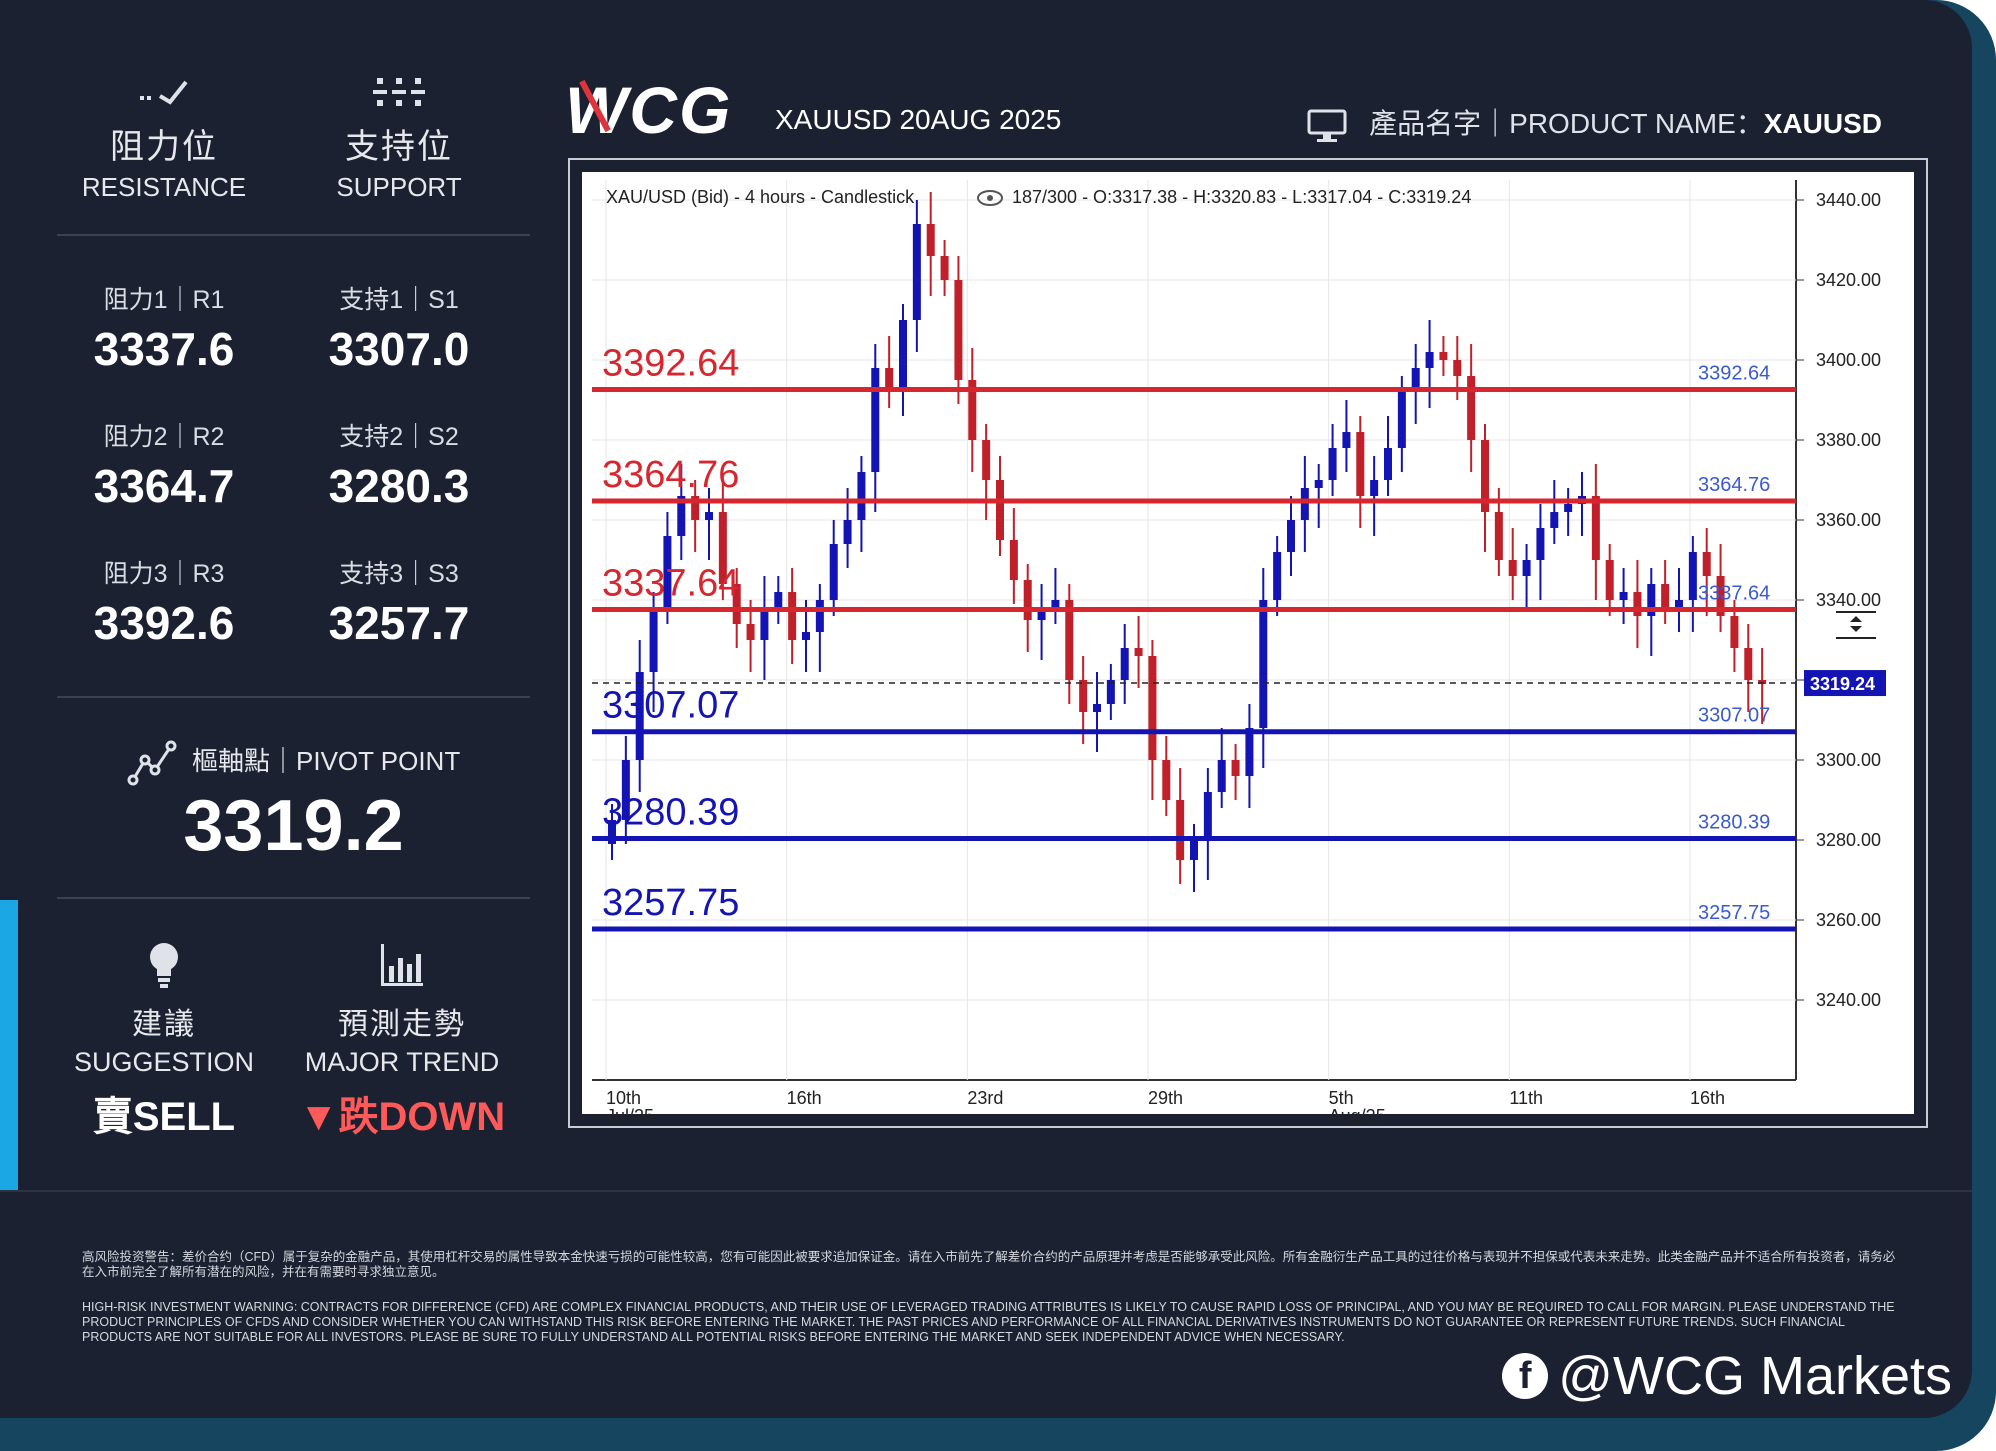  What do you see at coordinates (399, 349) in the screenshot?
I see `level-value: 3307.0` at bounding box center [399, 349].